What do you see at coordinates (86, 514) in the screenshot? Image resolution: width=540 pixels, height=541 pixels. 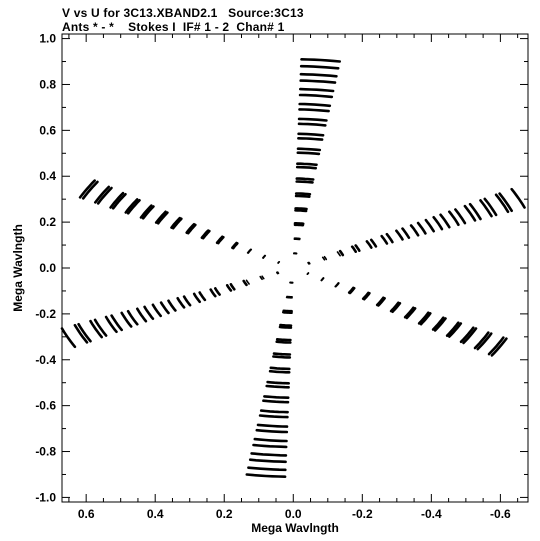 I see `x-tick-label: 0.6` at bounding box center [86, 514].